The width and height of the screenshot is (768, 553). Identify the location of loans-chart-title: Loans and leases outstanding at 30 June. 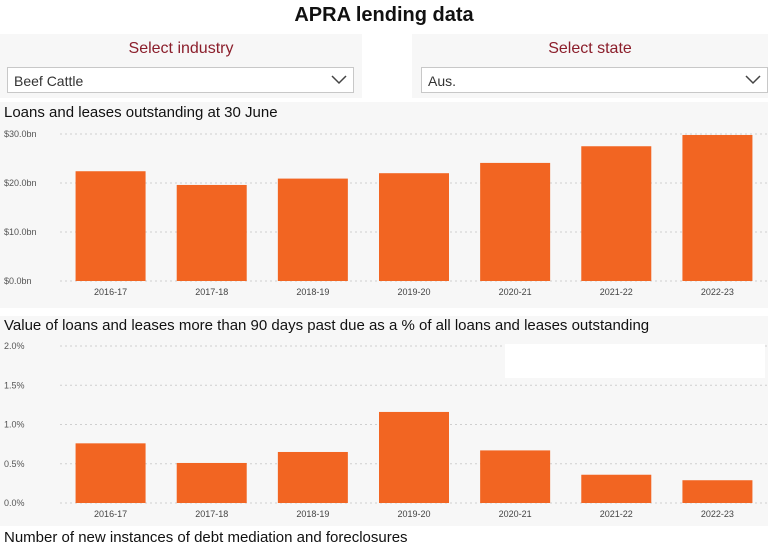
(141, 112).